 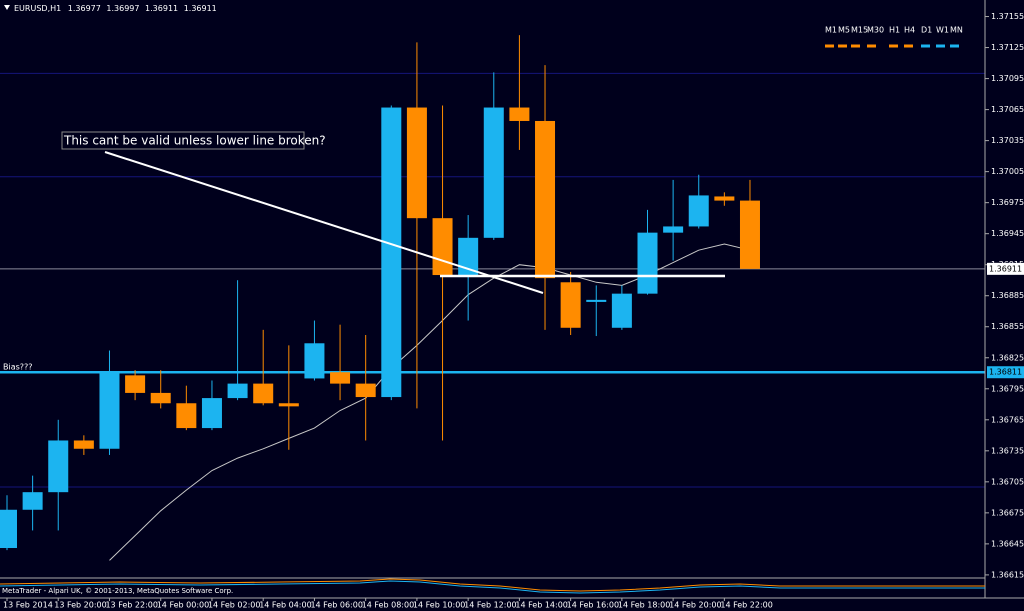 I want to click on header-high: 1.36997, so click(x=122, y=8).